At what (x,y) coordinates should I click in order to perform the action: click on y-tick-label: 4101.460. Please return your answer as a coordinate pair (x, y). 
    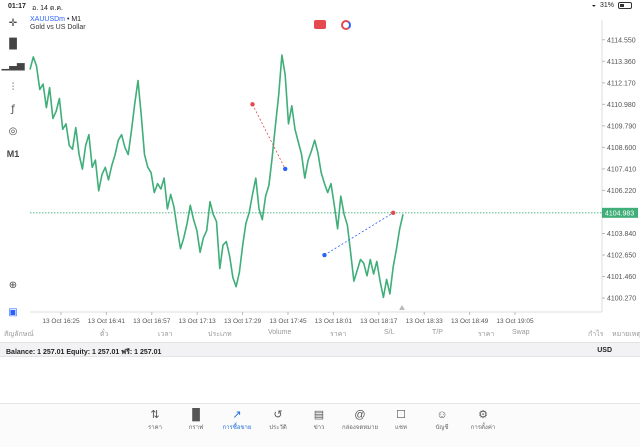
    Looking at the image, I should click on (621, 277).